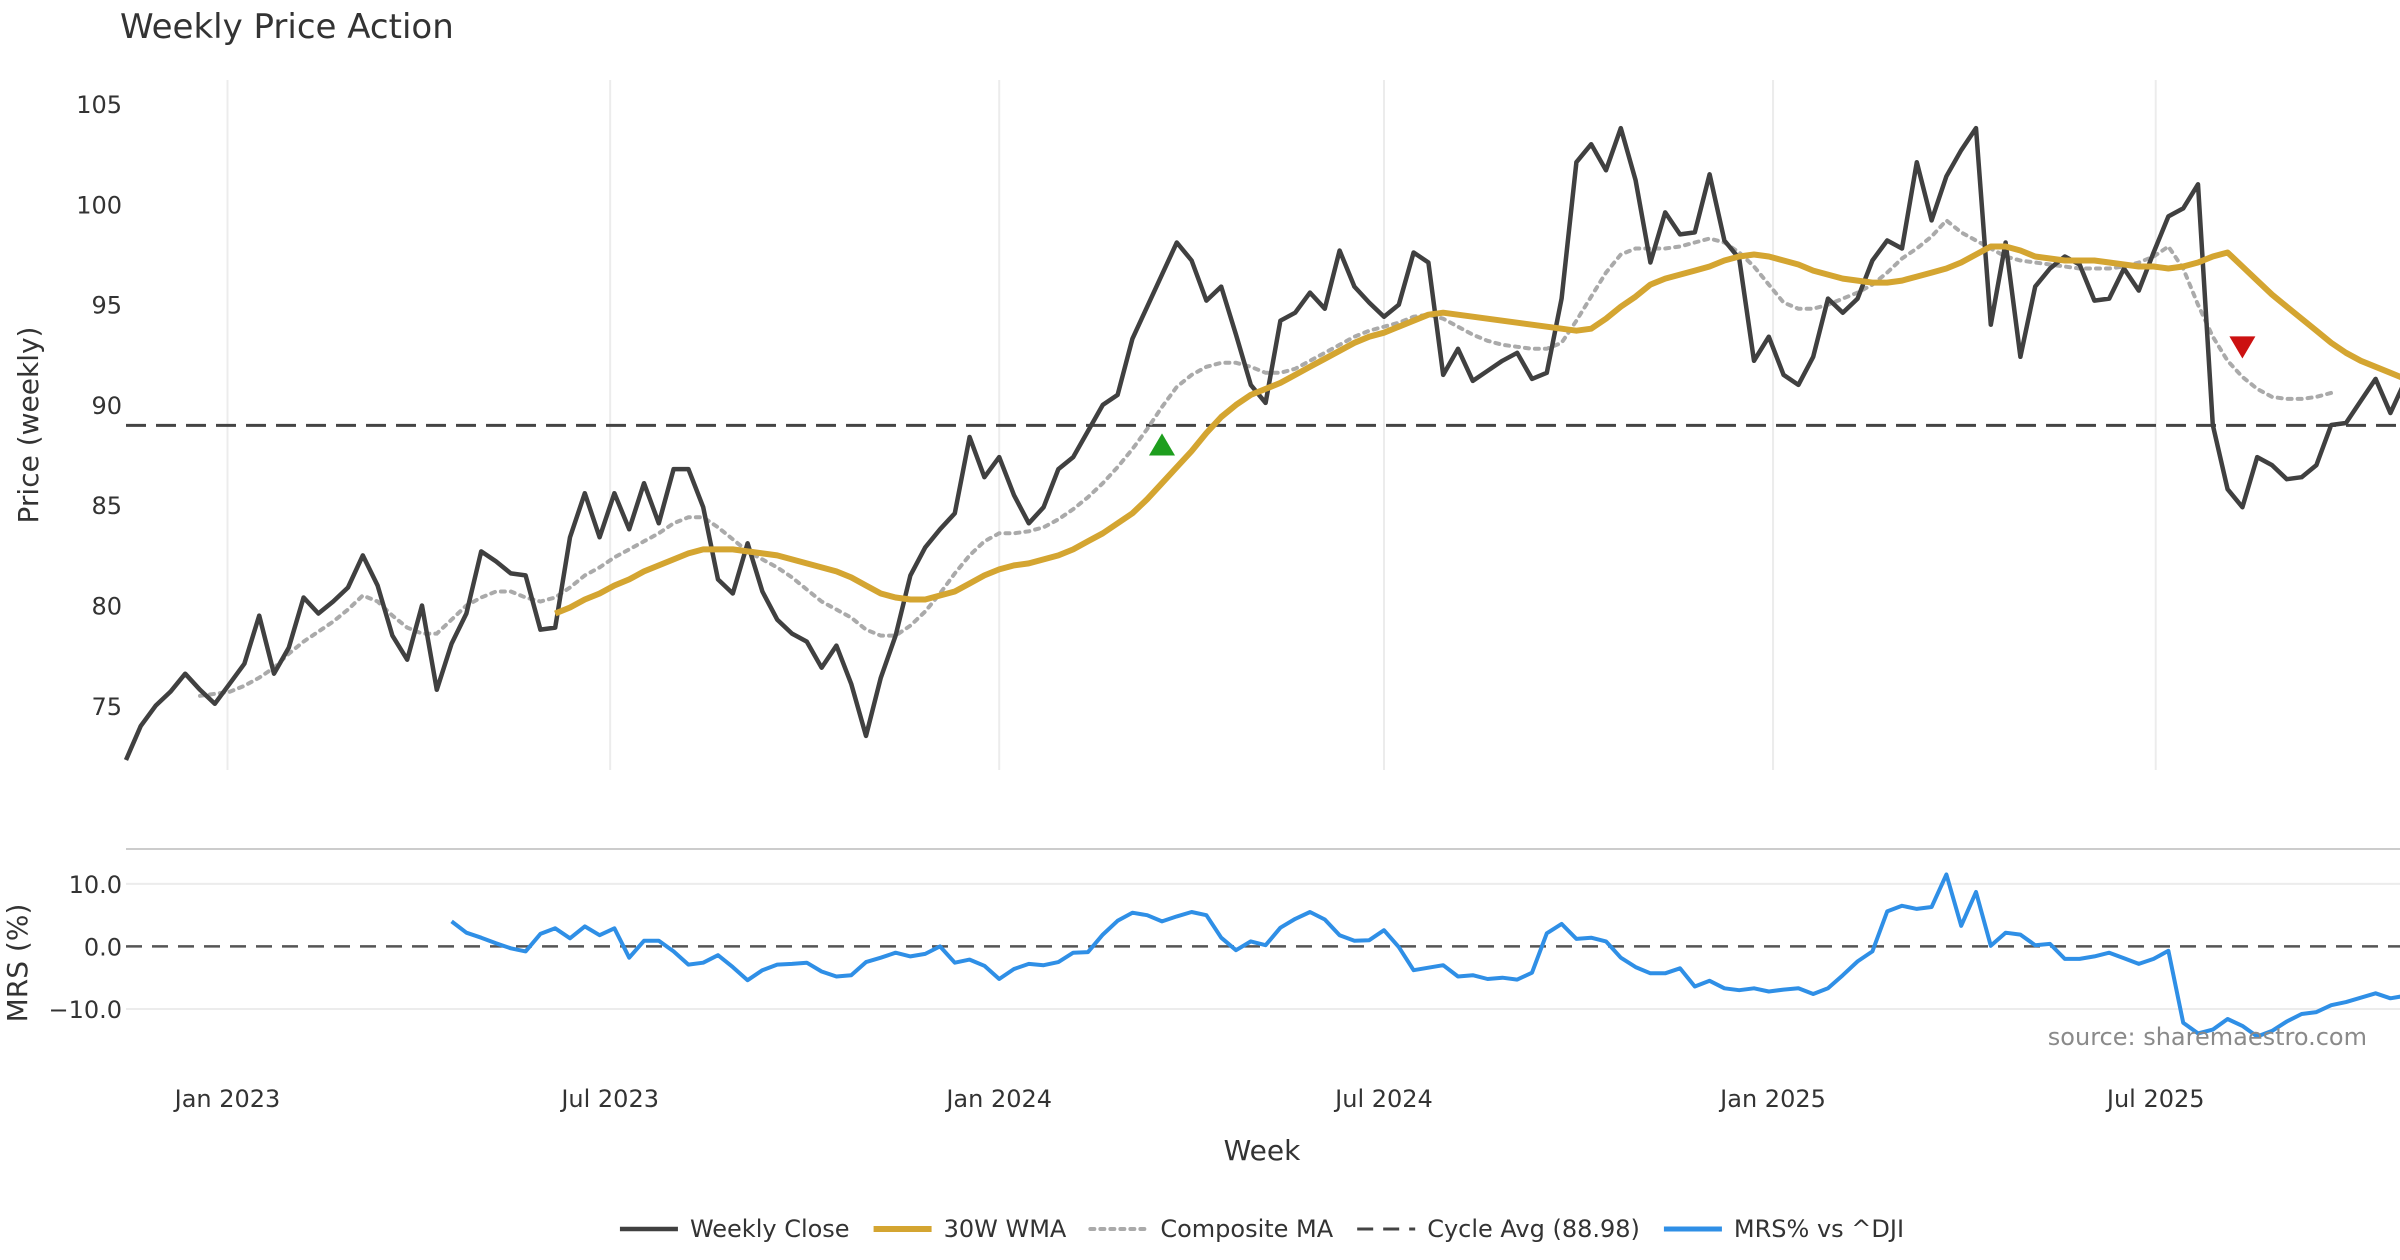 This screenshot has width=2400, height=1260. Describe the element at coordinates (2155, 1099) in the screenshot. I see `x-tick-label: Jul 2025` at that location.